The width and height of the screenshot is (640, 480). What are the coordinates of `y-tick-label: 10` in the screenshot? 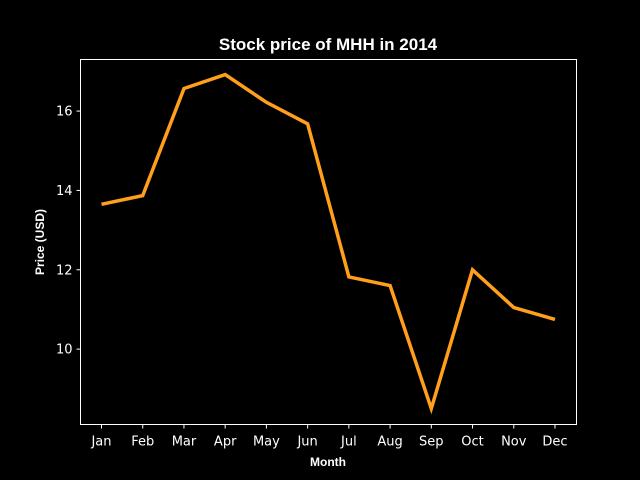 It's located at (64, 350).